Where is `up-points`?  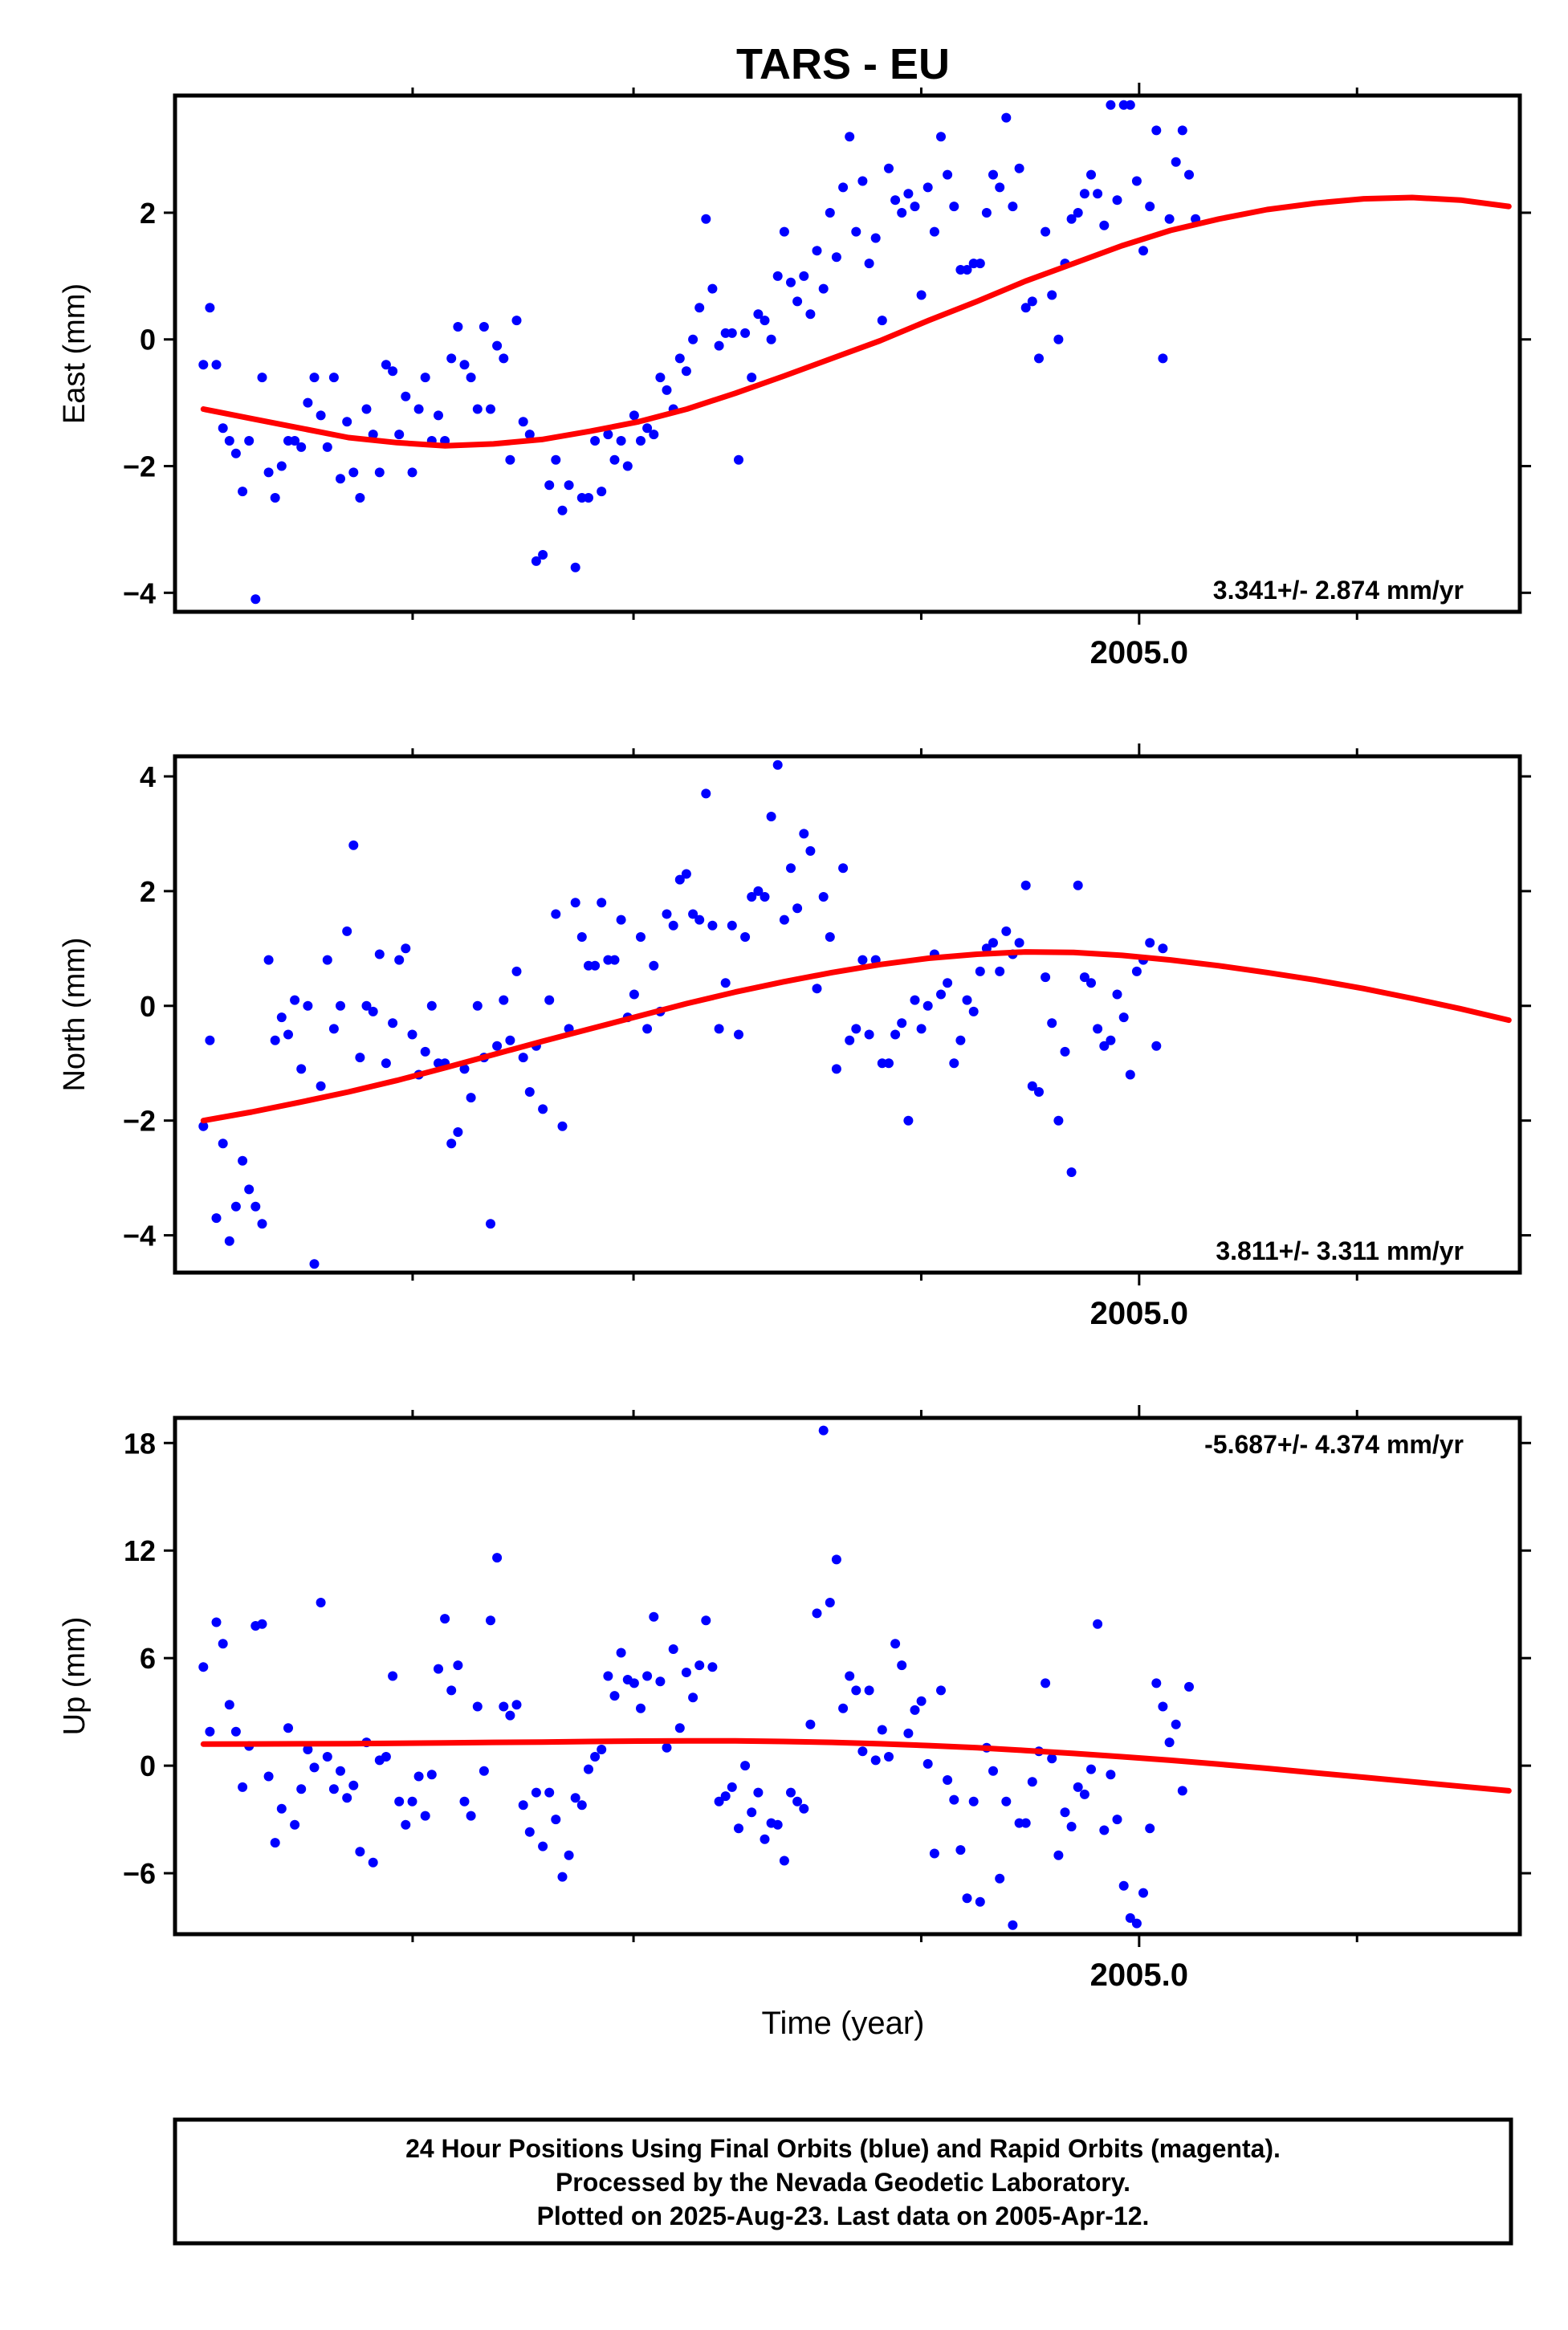 up-points is located at coordinates (696, 1677).